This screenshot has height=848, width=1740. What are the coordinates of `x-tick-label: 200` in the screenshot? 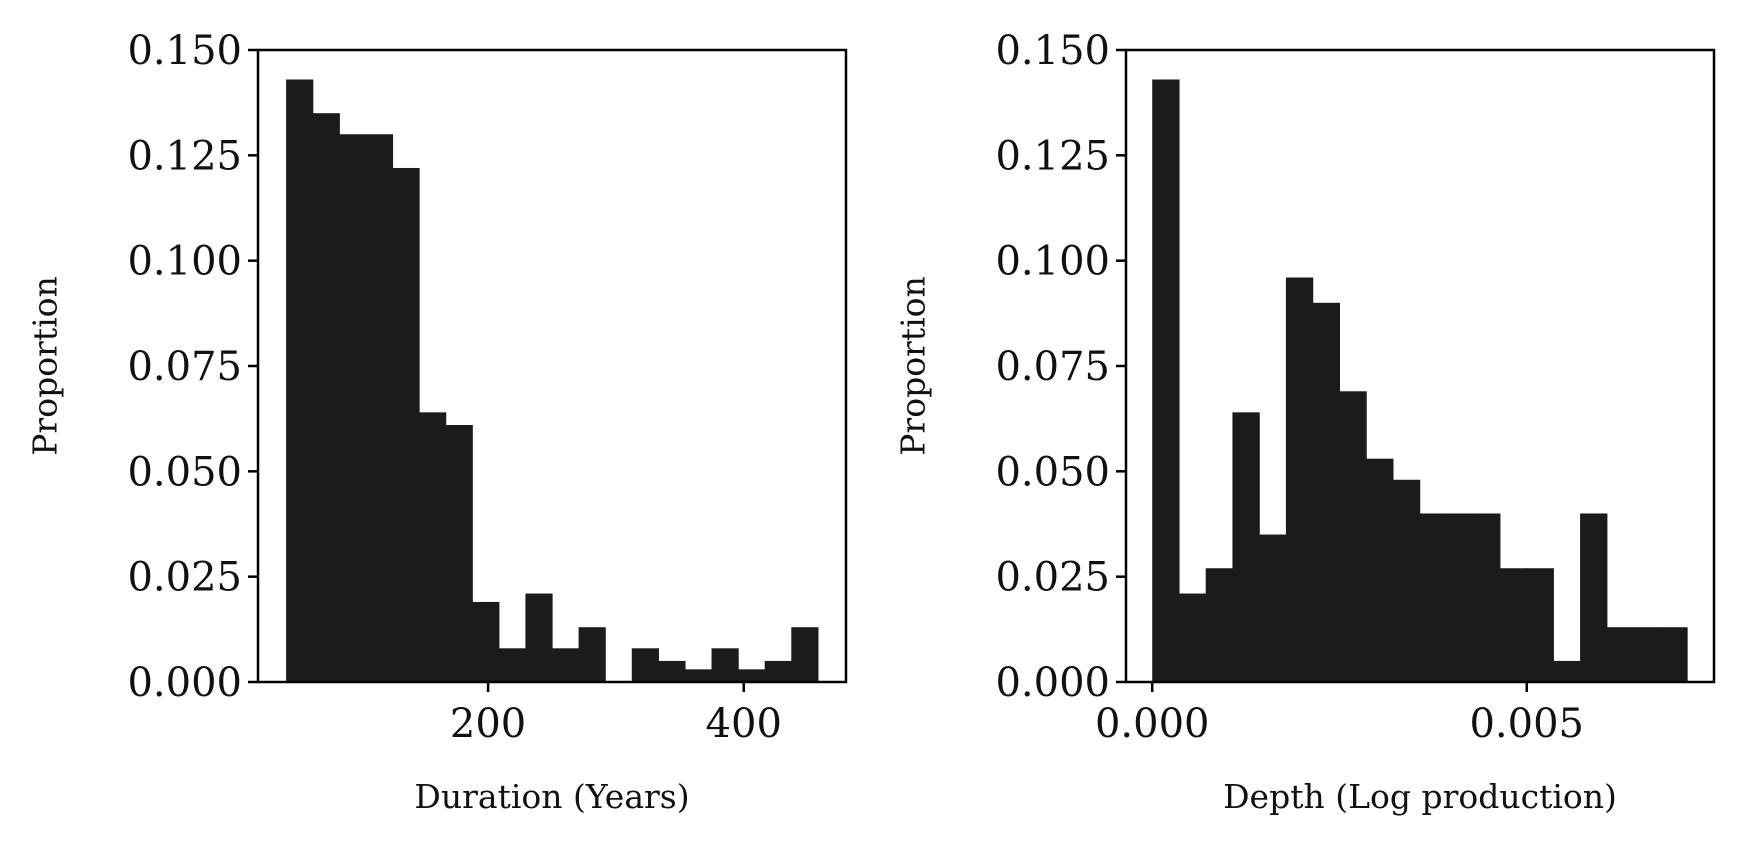 It's located at (488, 724).